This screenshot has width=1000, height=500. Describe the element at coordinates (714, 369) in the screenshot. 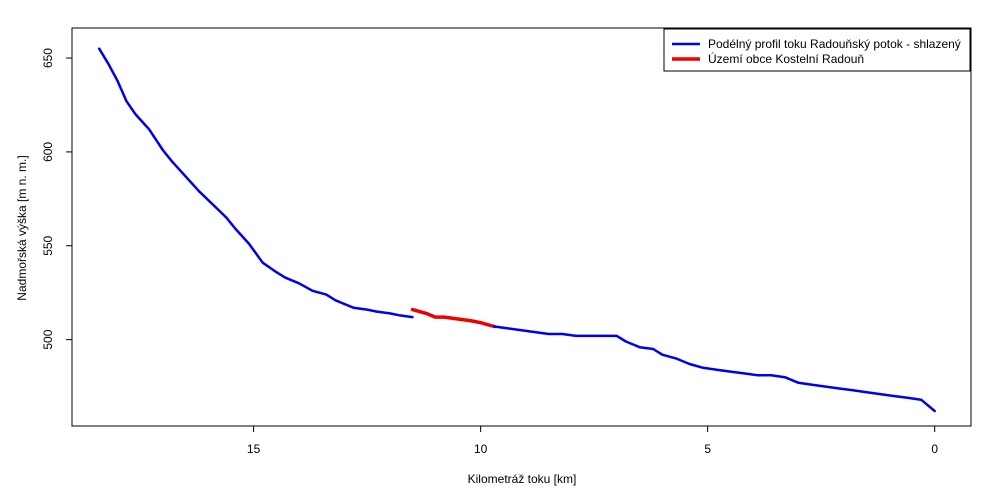

I see `series-line-profile` at that location.